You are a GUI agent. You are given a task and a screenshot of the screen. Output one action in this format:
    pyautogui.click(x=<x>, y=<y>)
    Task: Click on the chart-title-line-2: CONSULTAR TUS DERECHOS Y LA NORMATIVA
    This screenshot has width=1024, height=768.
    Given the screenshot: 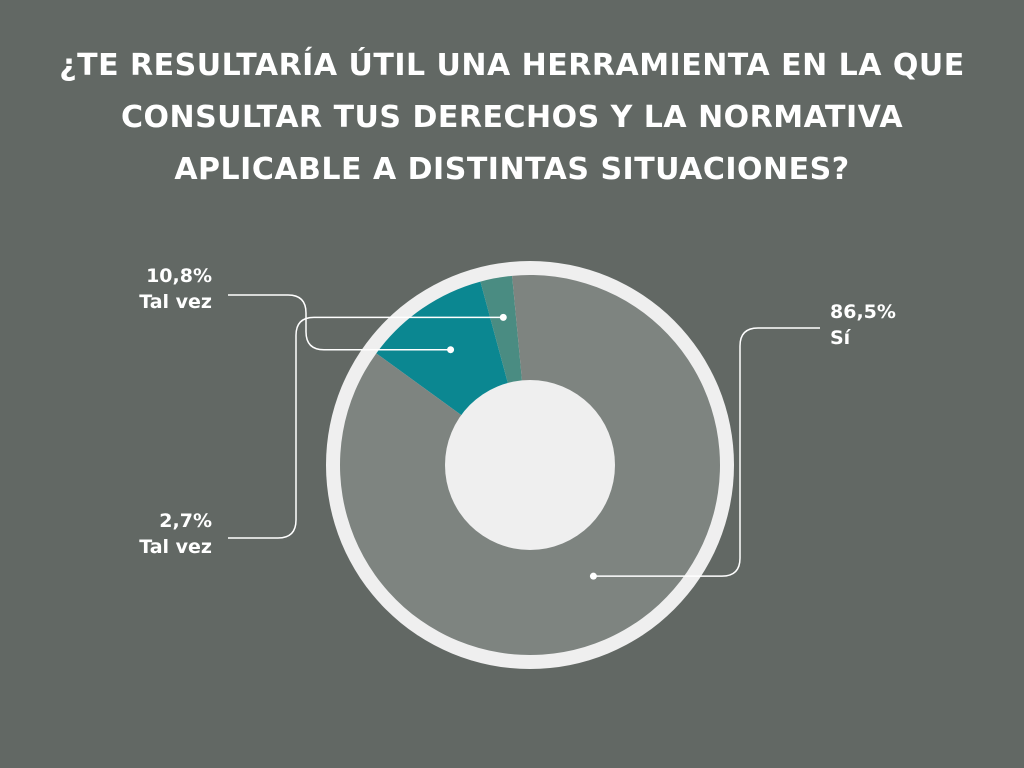 What is the action you would take?
    pyautogui.click(x=512, y=117)
    